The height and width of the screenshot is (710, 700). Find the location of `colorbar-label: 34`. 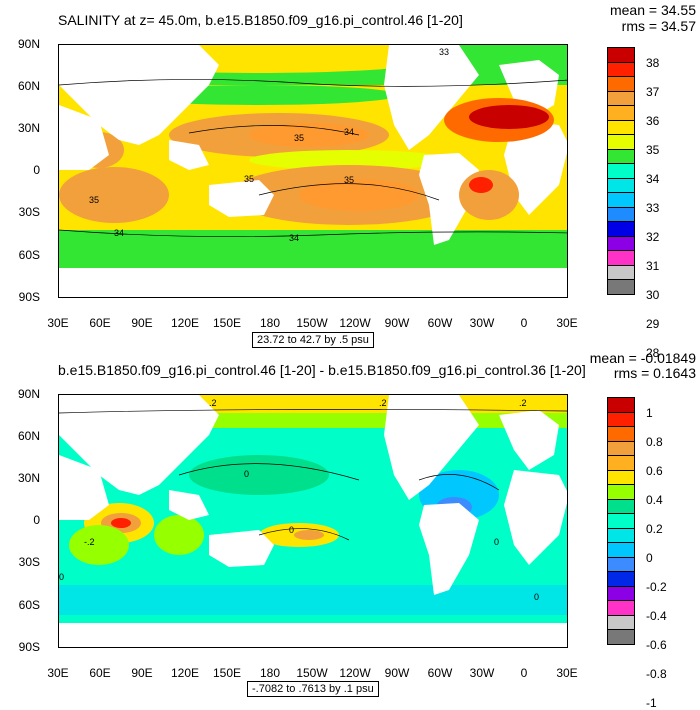

colorbar-label: 34 is located at coordinates (653, 178).